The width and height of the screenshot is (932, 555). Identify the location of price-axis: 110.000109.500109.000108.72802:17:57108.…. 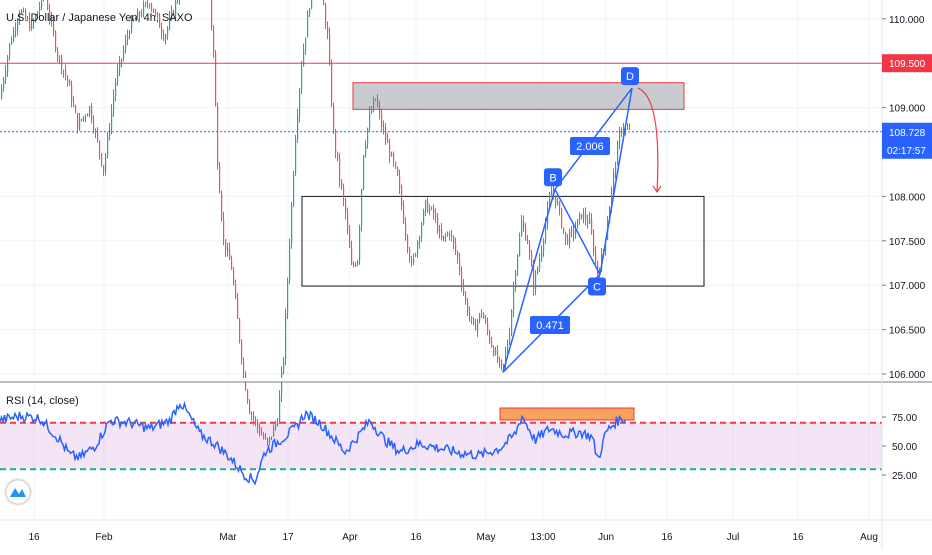
(907, 198).